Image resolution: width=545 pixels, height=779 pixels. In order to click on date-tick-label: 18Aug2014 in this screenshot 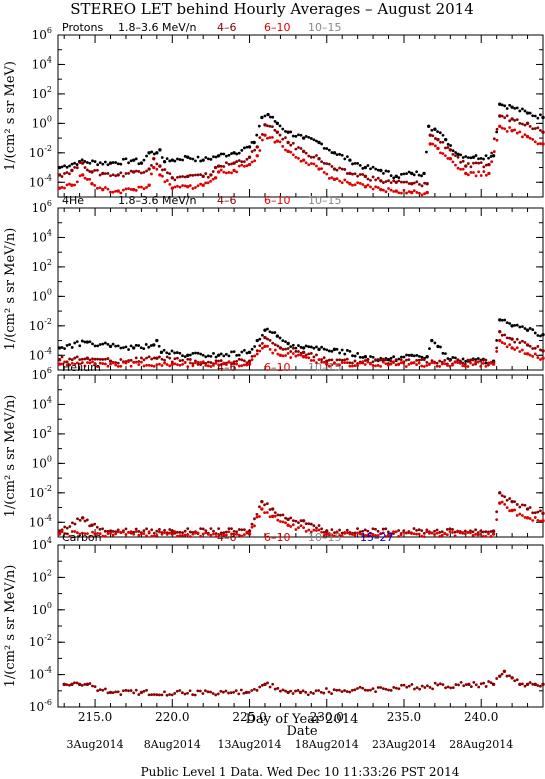, I will do `click(327, 744)`.